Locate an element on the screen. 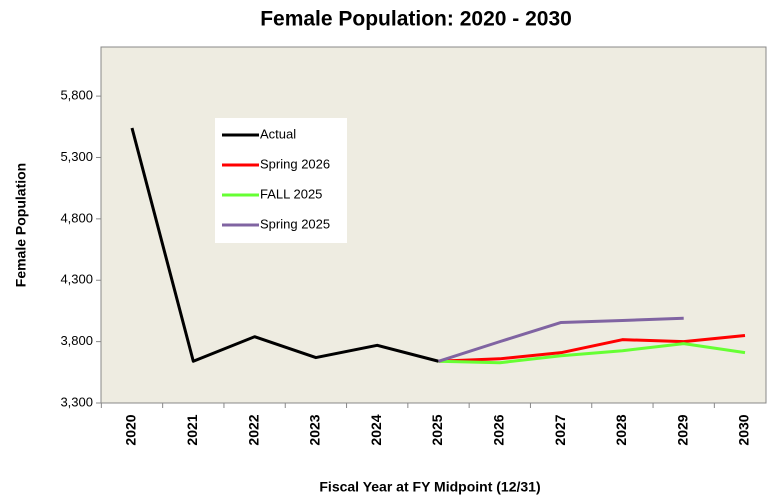 The width and height of the screenshot is (767, 501). x-tick-label: 2030 is located at coordinates (744, 429).